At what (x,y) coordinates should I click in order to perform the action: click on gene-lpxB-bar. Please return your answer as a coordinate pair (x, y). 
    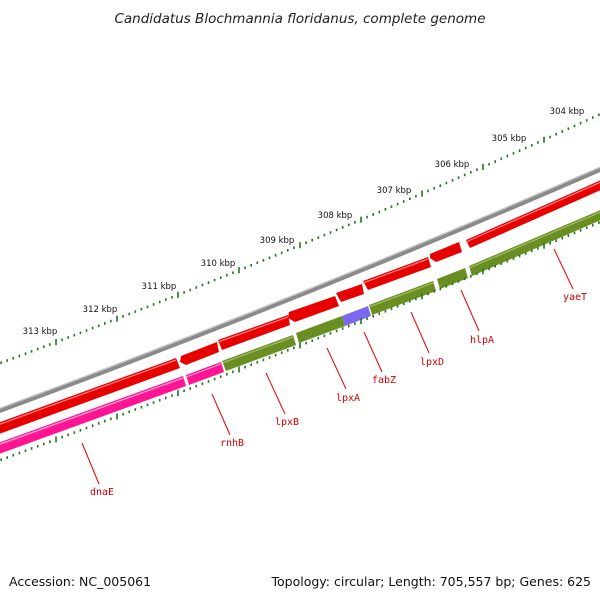
    Looking at the image, I should click on (259, 353).